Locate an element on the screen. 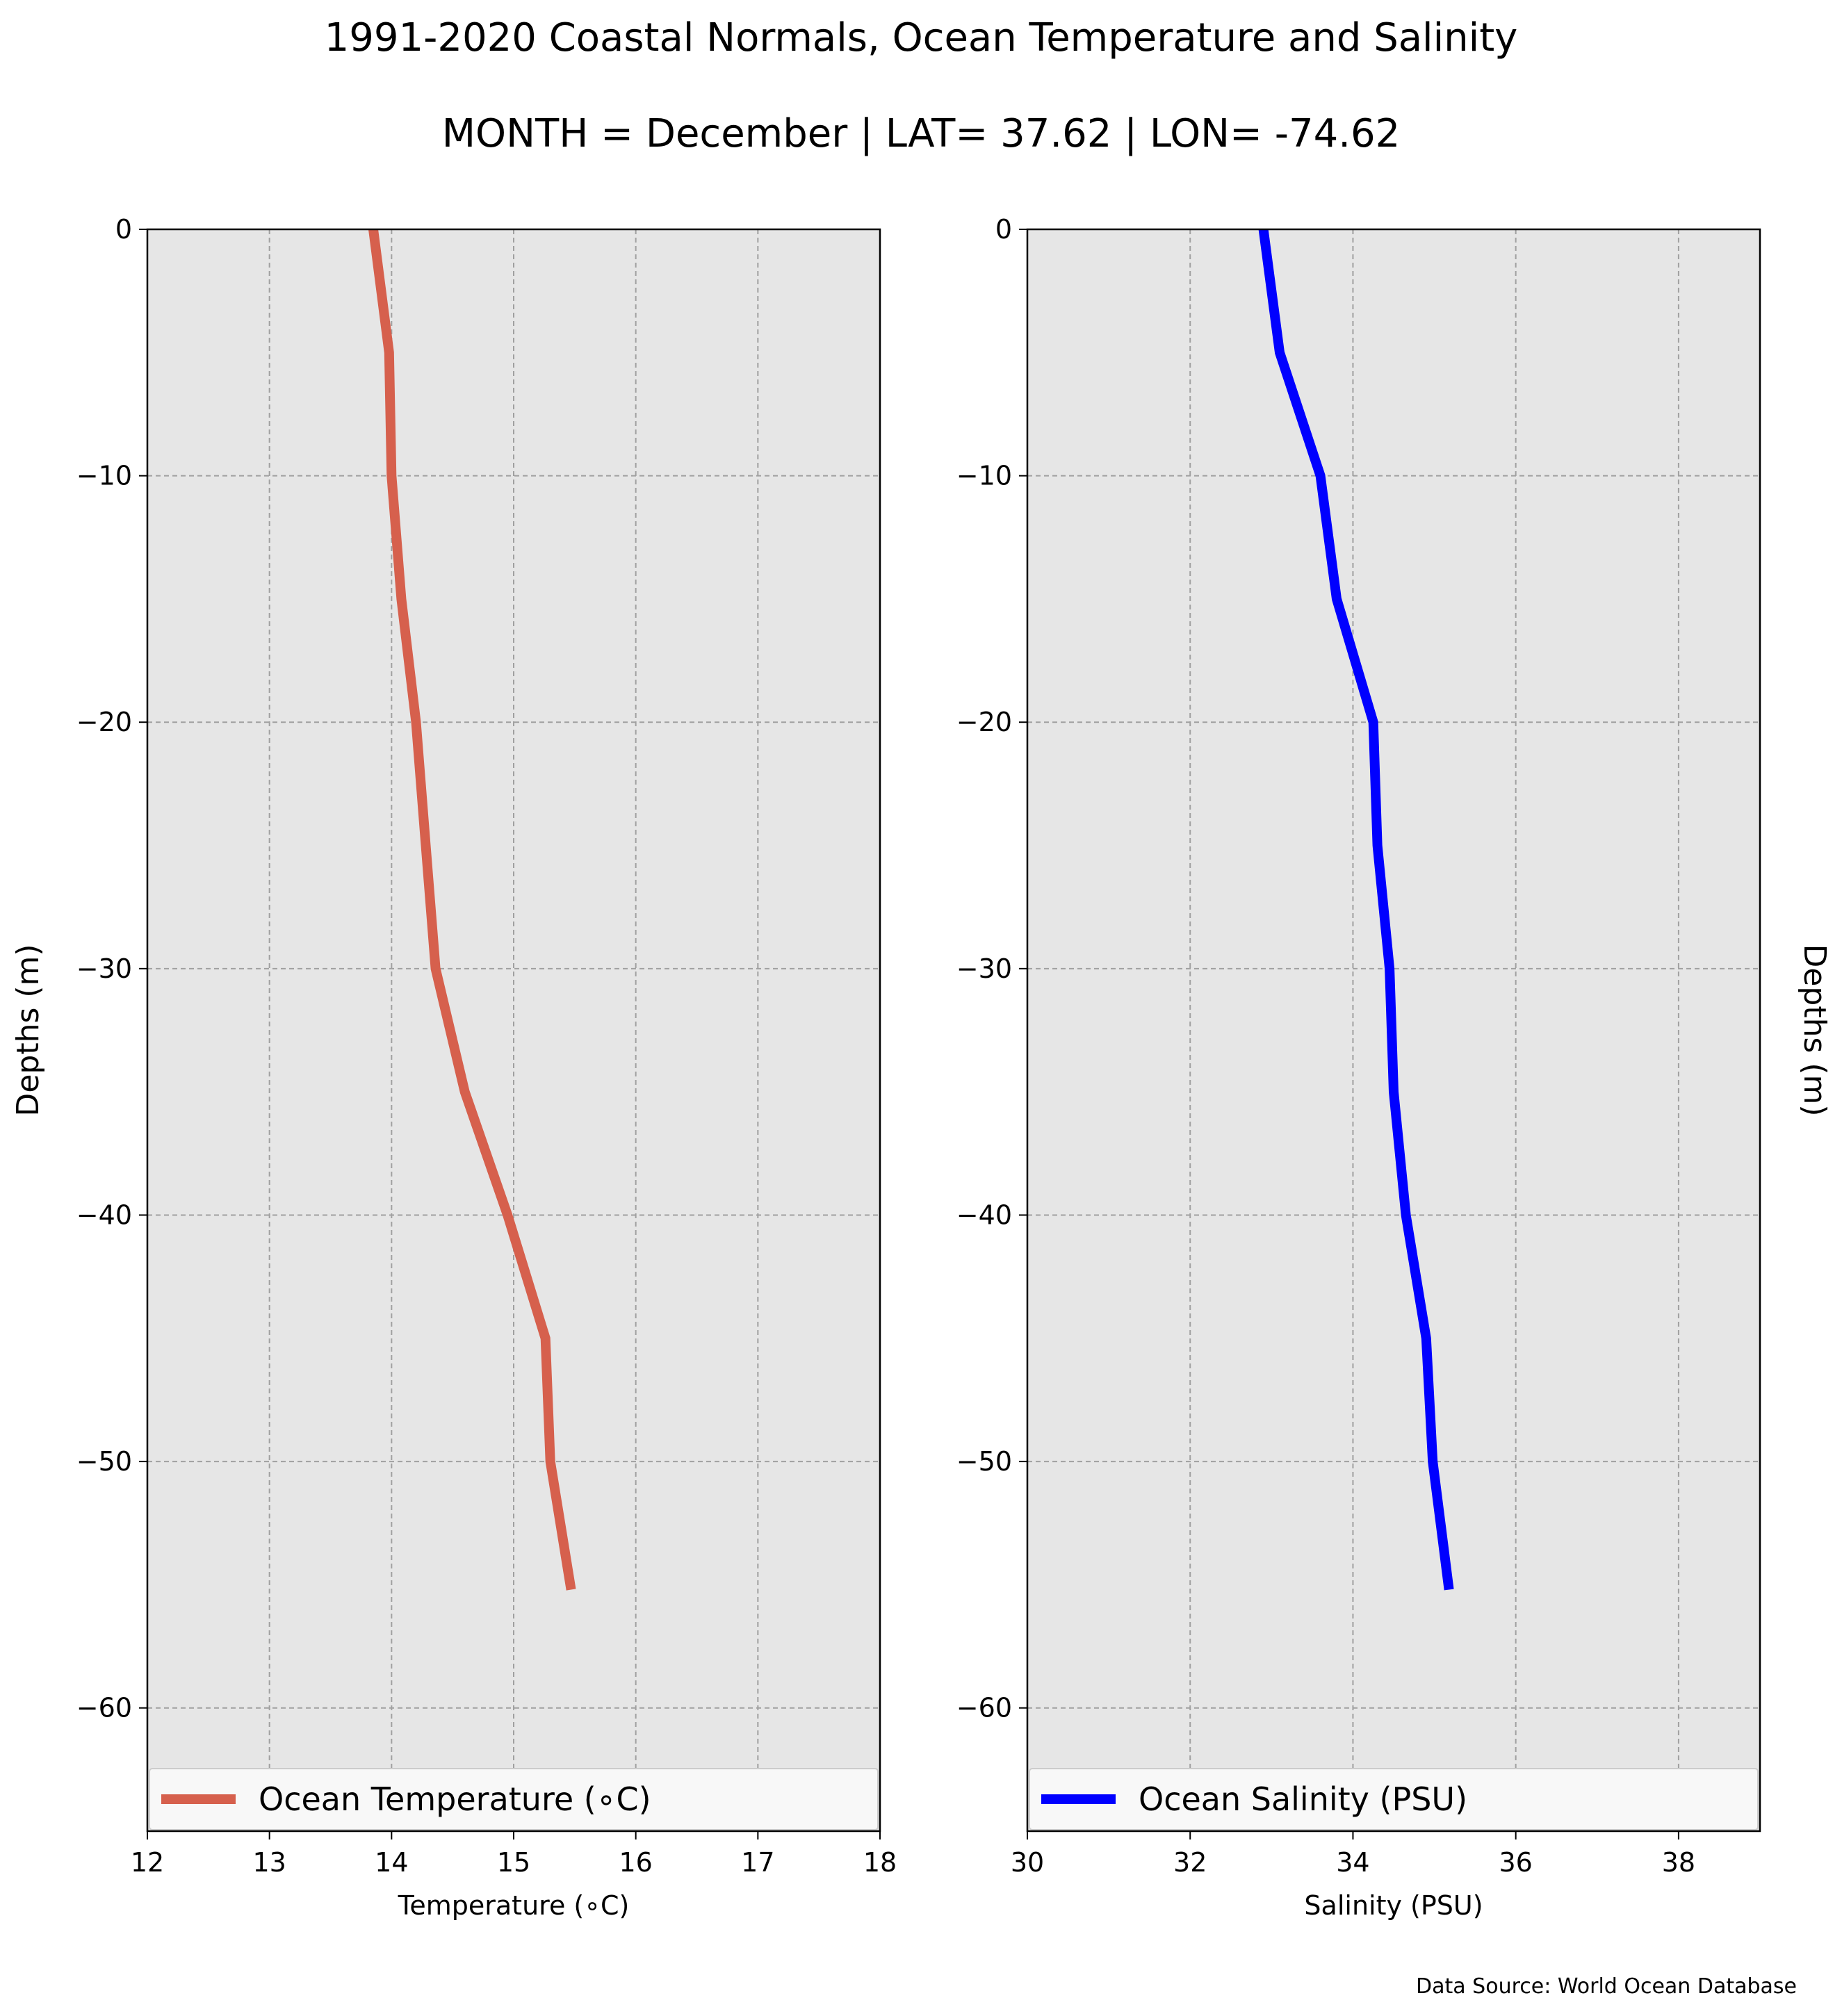  x-tick-label: 30 is located at coordinates (1027, 1863).